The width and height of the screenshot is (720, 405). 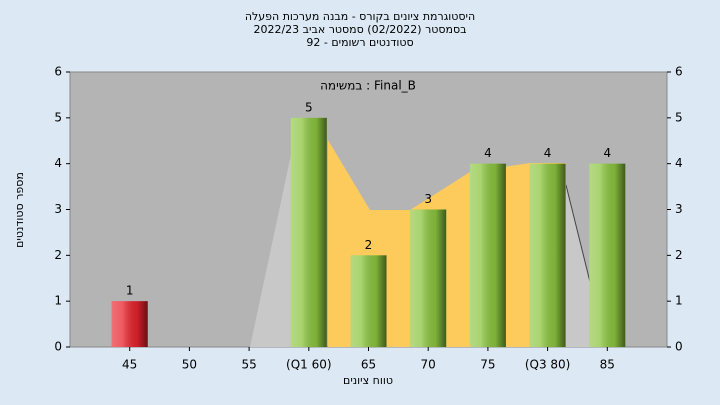 I want to click on chart-subtitle: בסמסטר (02/2022) סמסטר אביב 2022/23, so click(x=359, y=29).